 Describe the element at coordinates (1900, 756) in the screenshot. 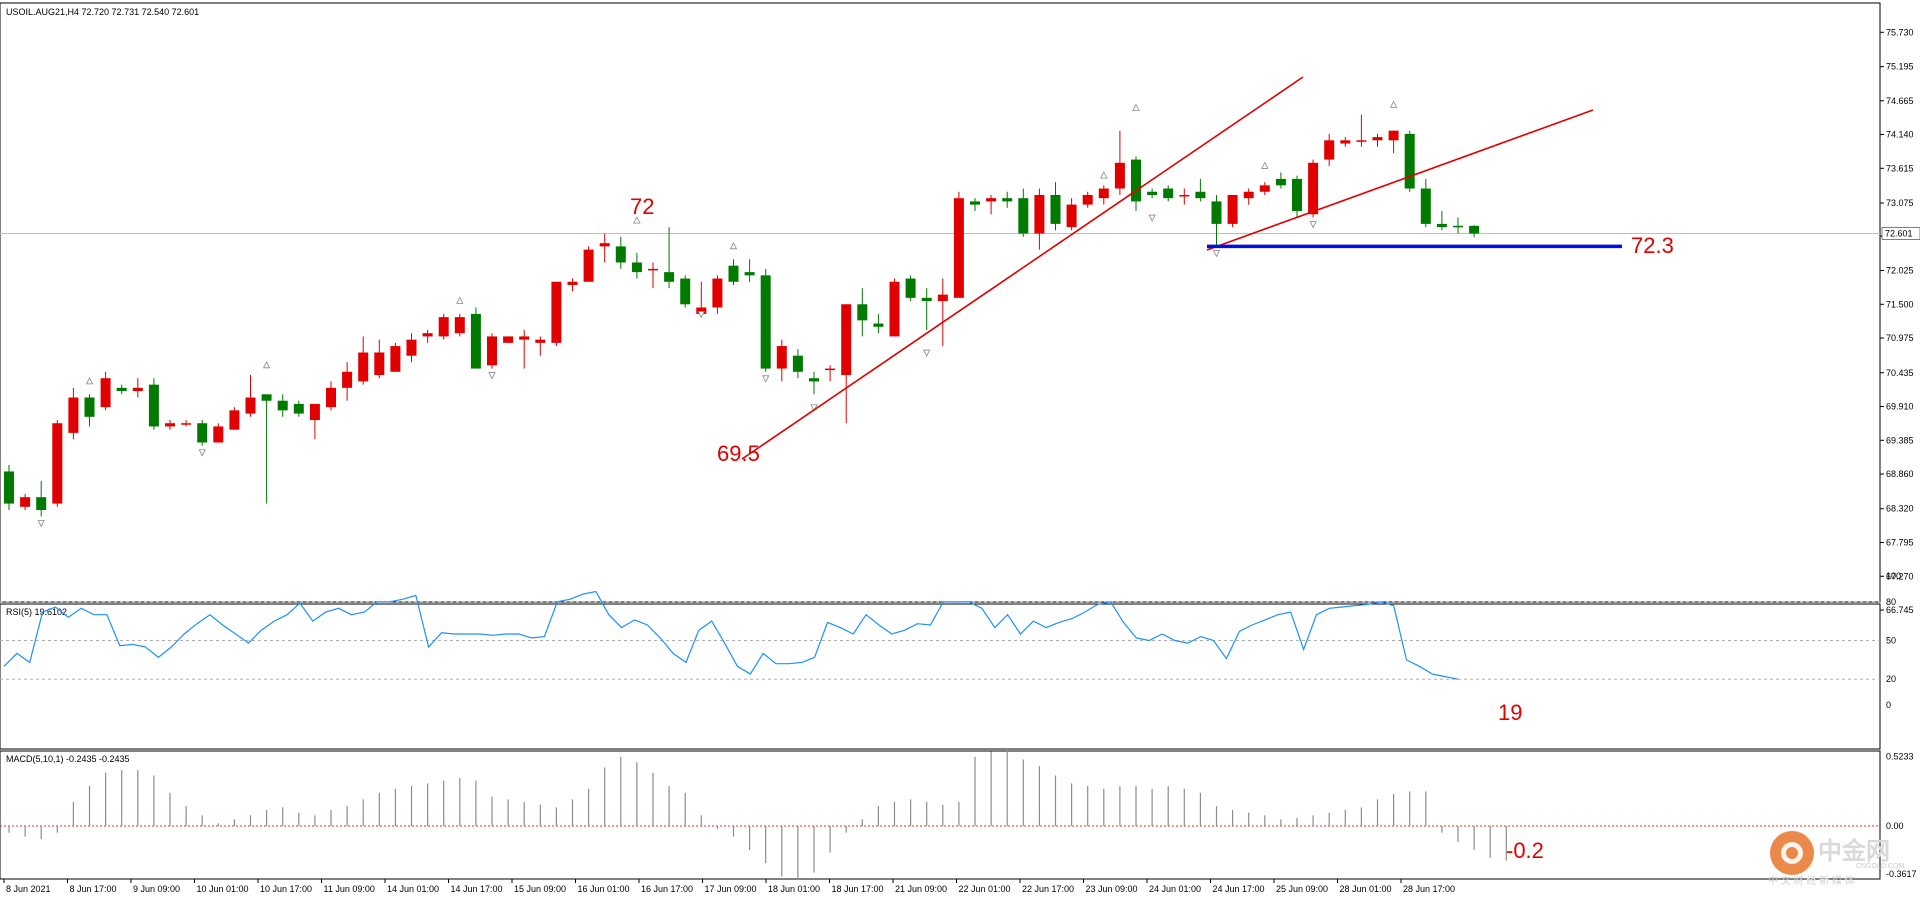

I see `macd-tick-label: 0.5233` at that location.